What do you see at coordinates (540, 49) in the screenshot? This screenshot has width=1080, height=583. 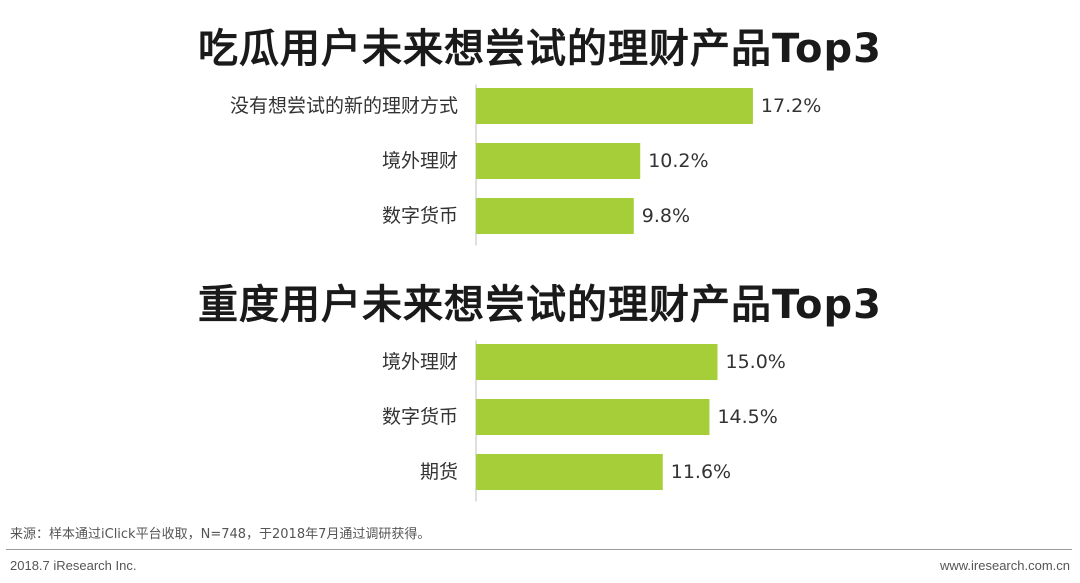 I see `chart-title-casual-users: 吃瓜用户未来想尝试的理财产品Top3` at bounding box center [540, 49].